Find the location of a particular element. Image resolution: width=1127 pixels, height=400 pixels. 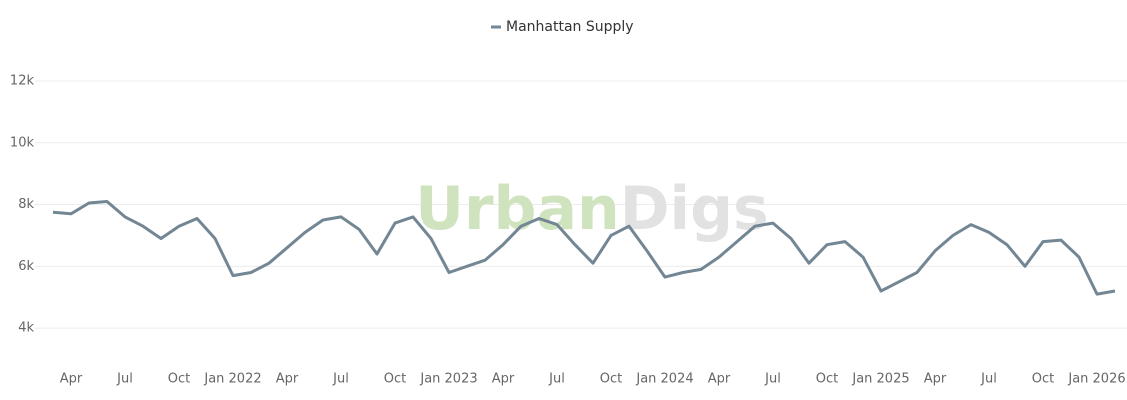

watermark: UrbanDigs is located at coordinates (592, 209).